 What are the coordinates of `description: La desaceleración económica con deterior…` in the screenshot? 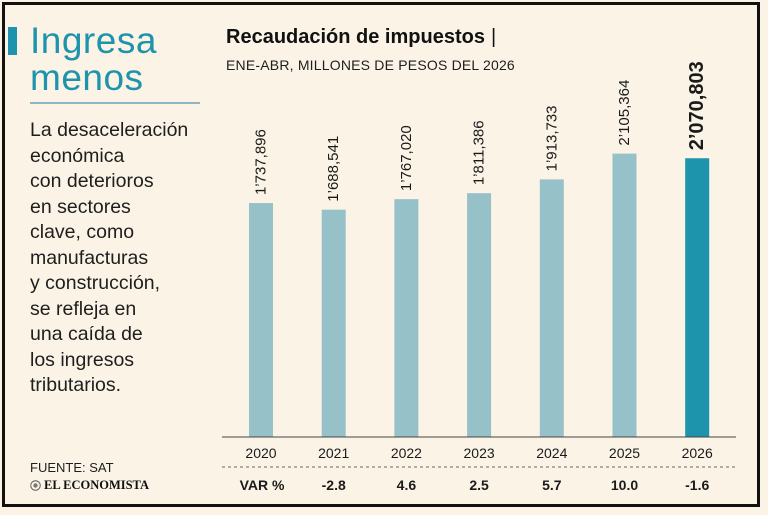 It's located at (117, 258).